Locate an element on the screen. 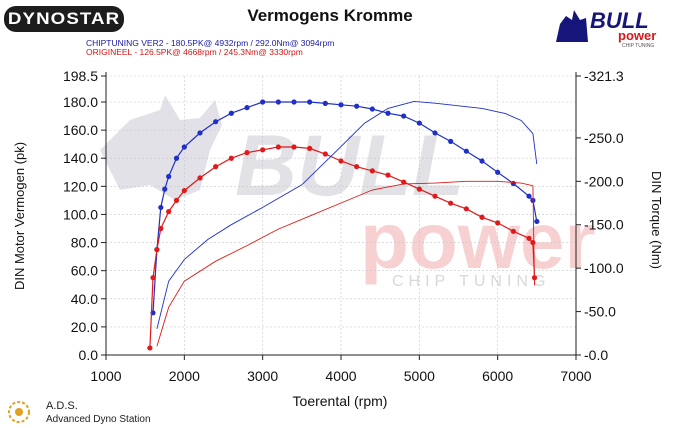 Image resolution: width=694 pixels, height=428 pixels. x-tick-label: 5000 is located at coordinates (419, 376).